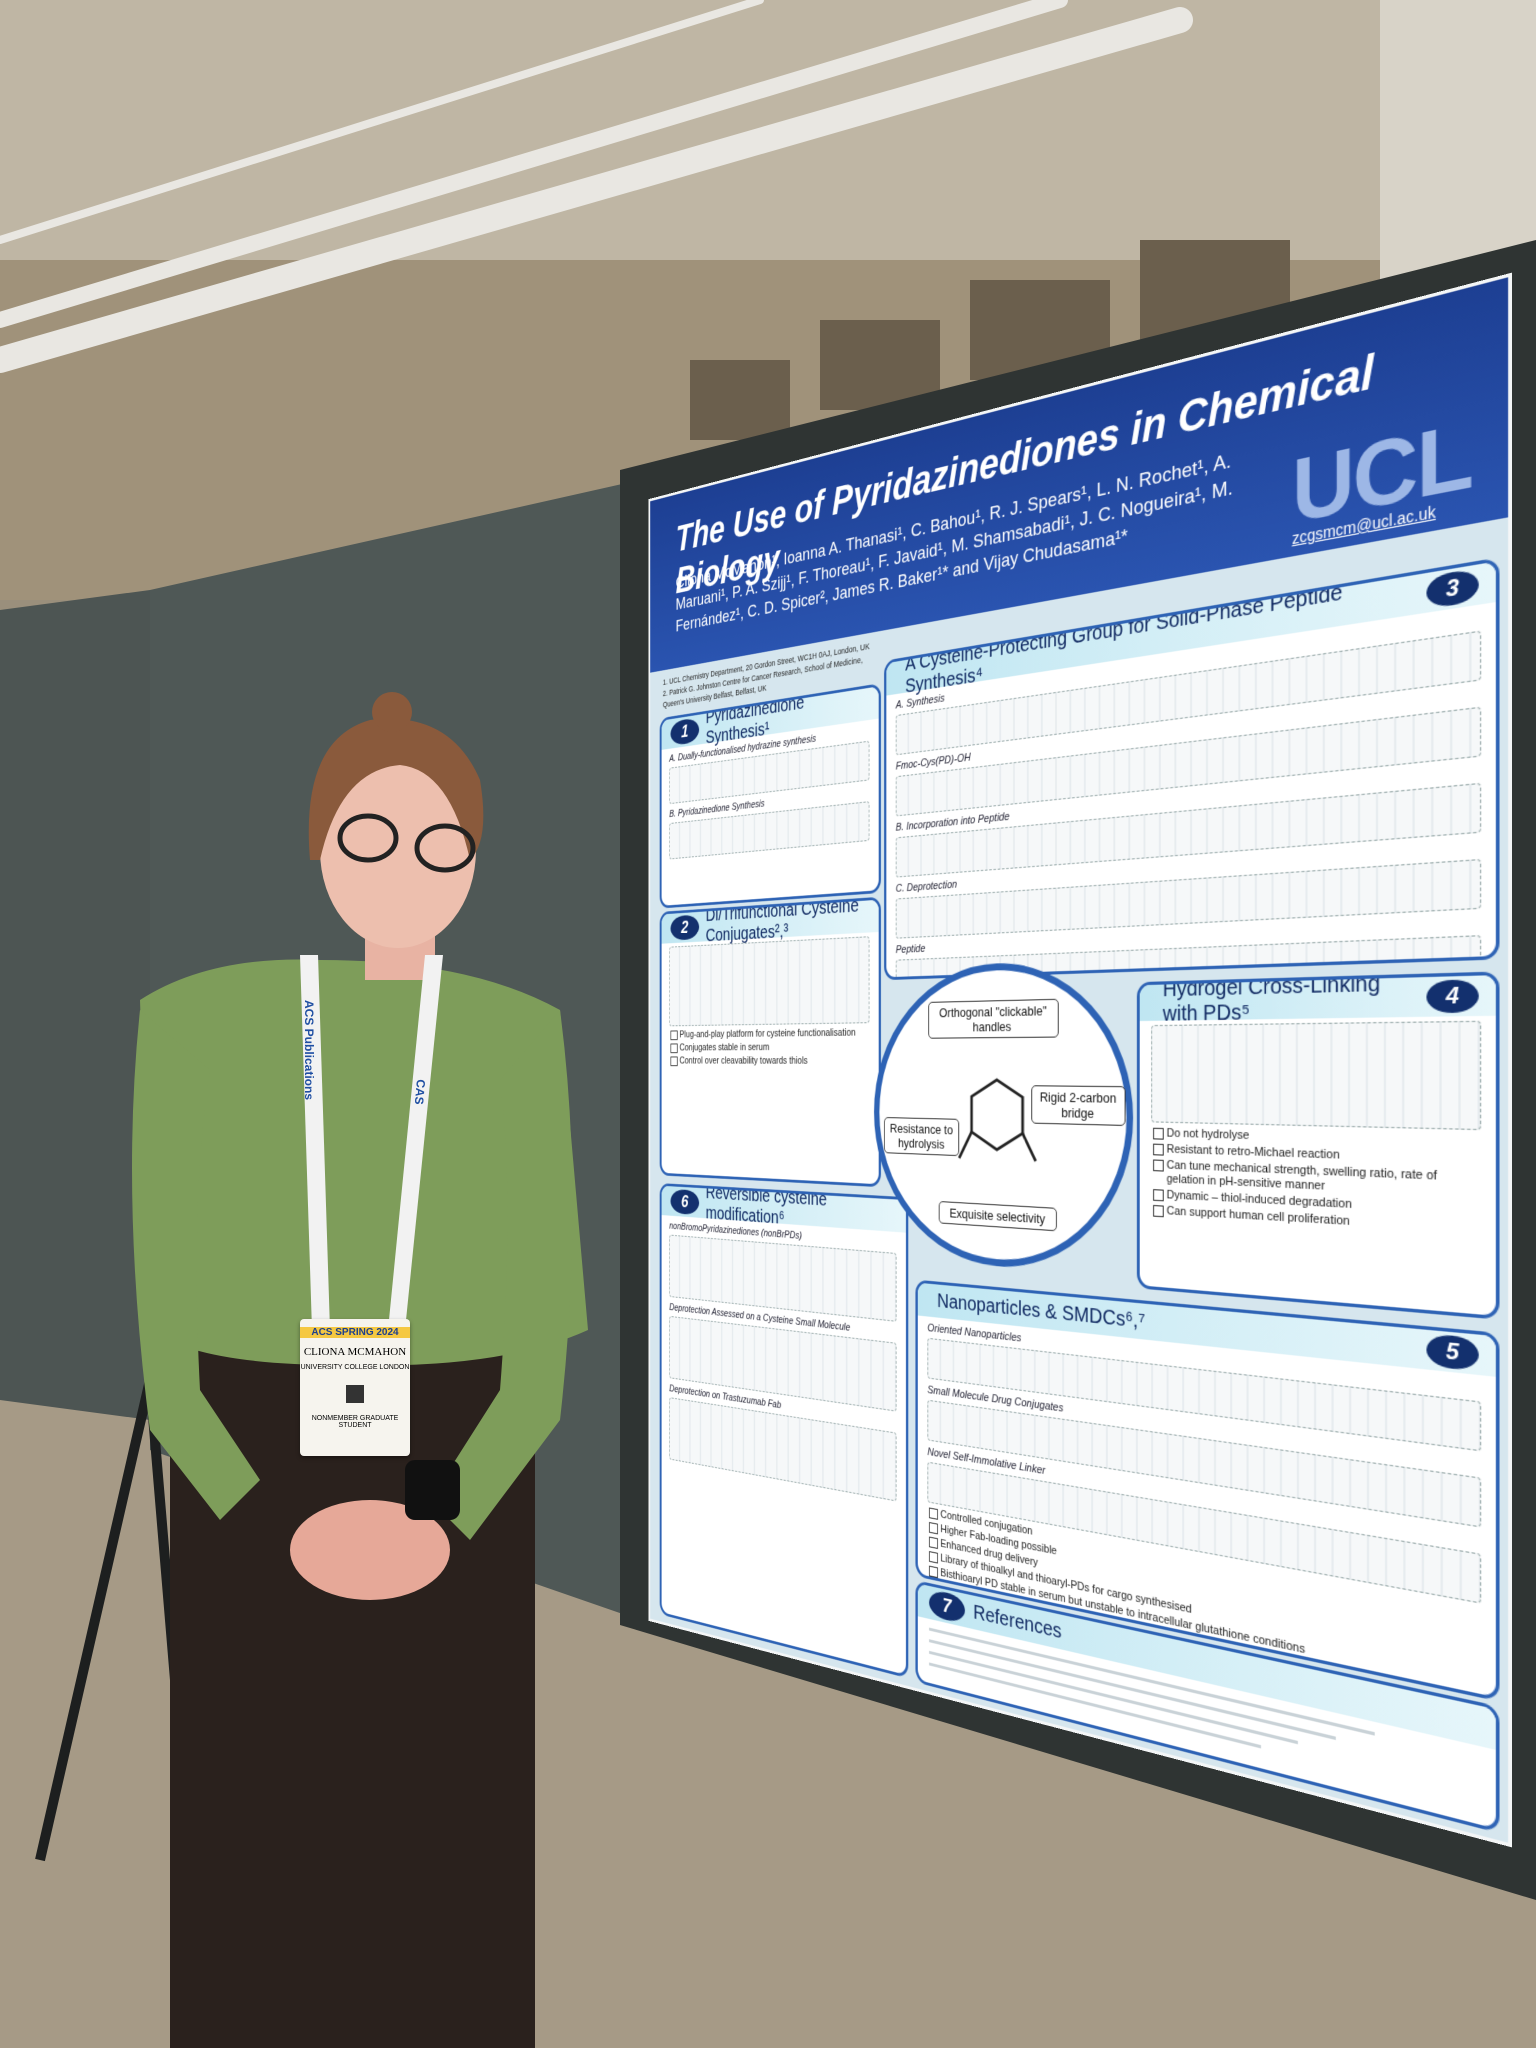 The width and height of the screenshot is (1536, 2048). What do you see at coordinates (309, 1050) in the screenshot?
I see `lanyard-text: ACS Publications` at bounding box center [309, 1050].